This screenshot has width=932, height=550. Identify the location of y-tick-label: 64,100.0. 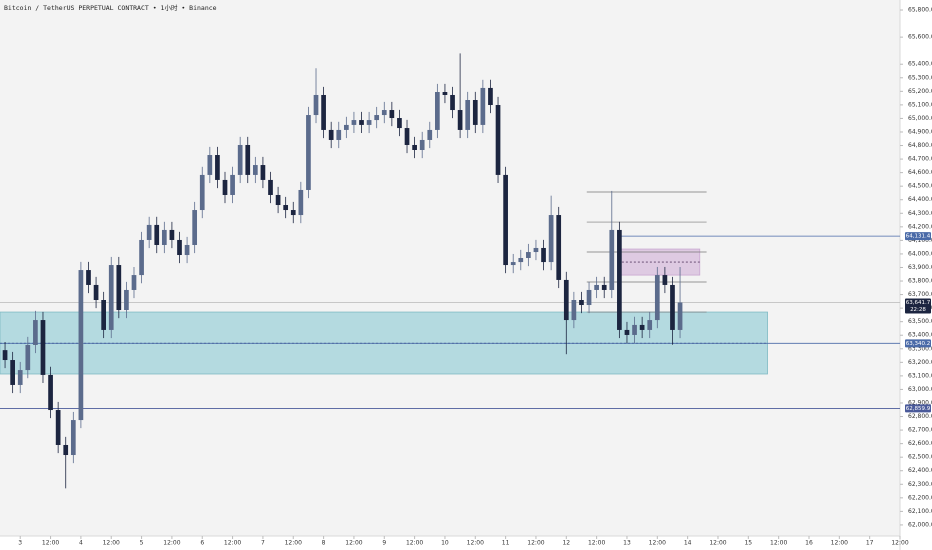
(920, 240).